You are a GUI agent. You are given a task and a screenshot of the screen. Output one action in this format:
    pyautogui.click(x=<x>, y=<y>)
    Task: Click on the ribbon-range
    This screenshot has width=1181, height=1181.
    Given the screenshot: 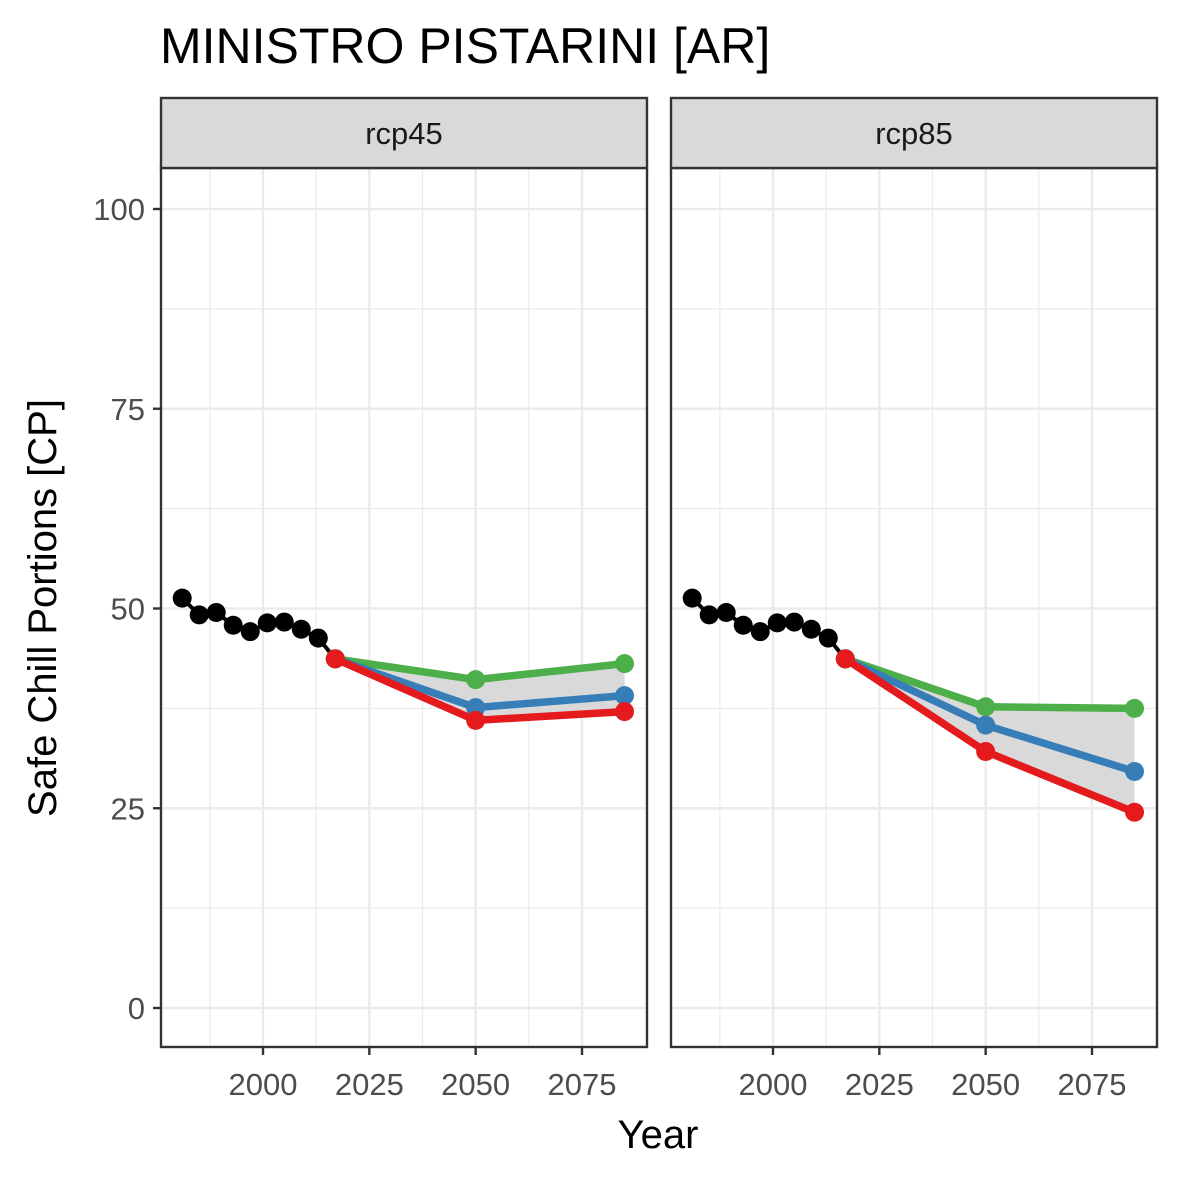 What is the action you would take?
    pyautogui.click(x=990, y=735)
    